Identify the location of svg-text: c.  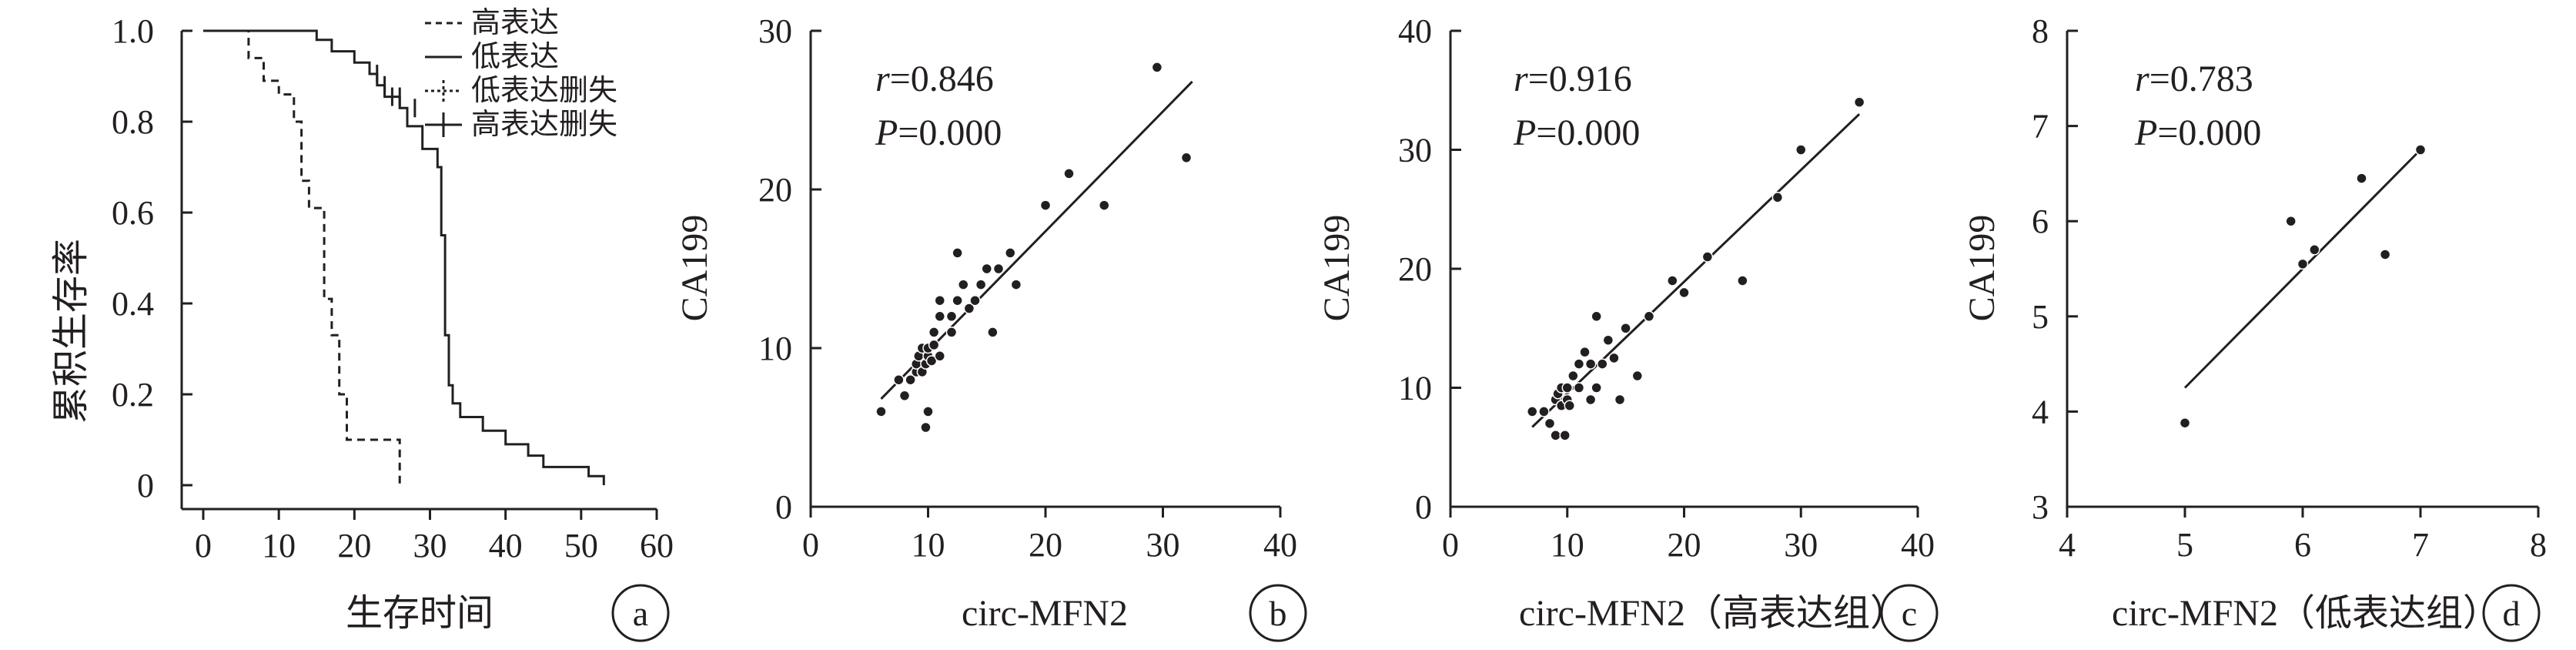
(1910, 614).